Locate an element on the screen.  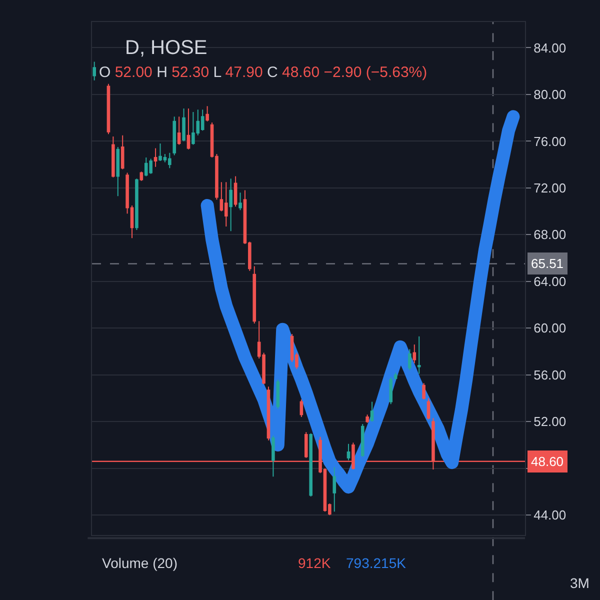
text: 793.215K is located at coordinates (376, 563).